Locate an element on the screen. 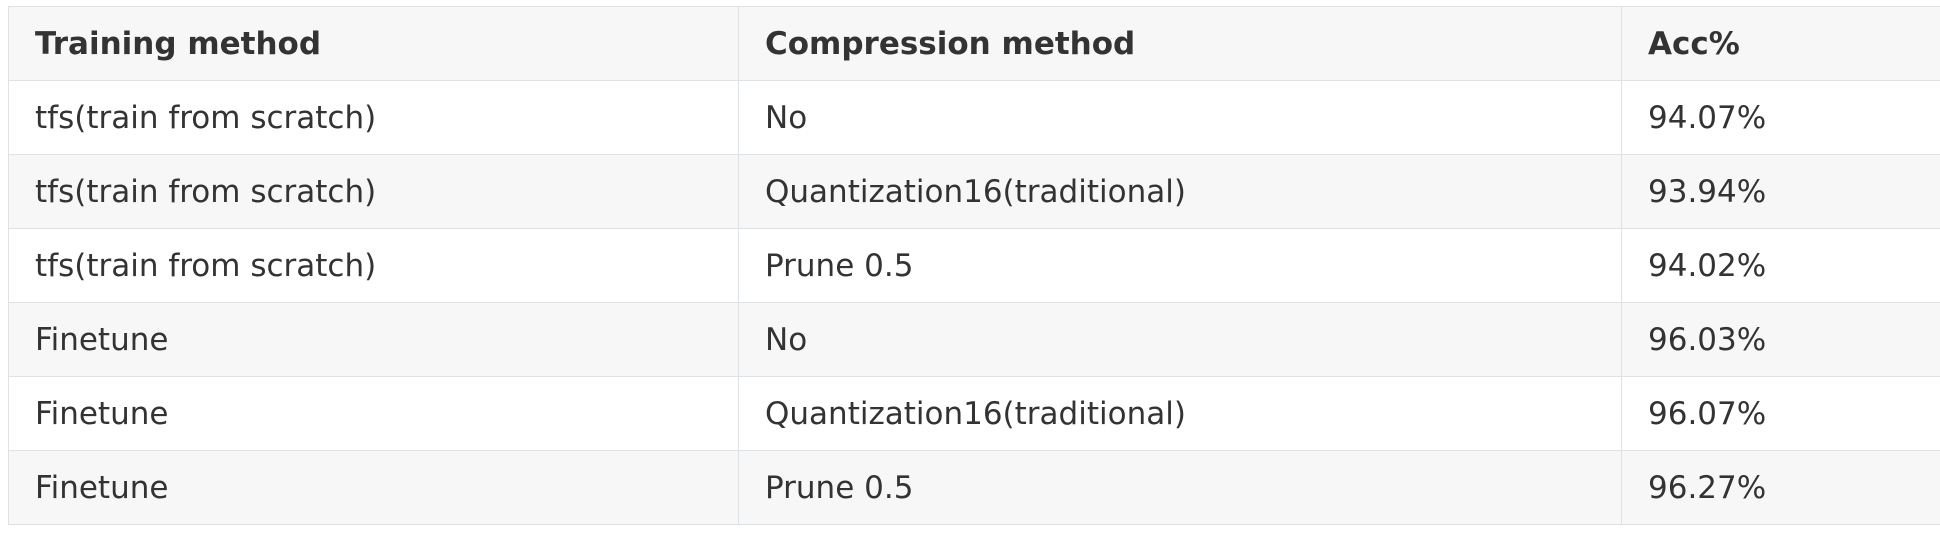 The image size is (1940, 546). header-accuracy: Acc% is located at coordinates (1780, 43).